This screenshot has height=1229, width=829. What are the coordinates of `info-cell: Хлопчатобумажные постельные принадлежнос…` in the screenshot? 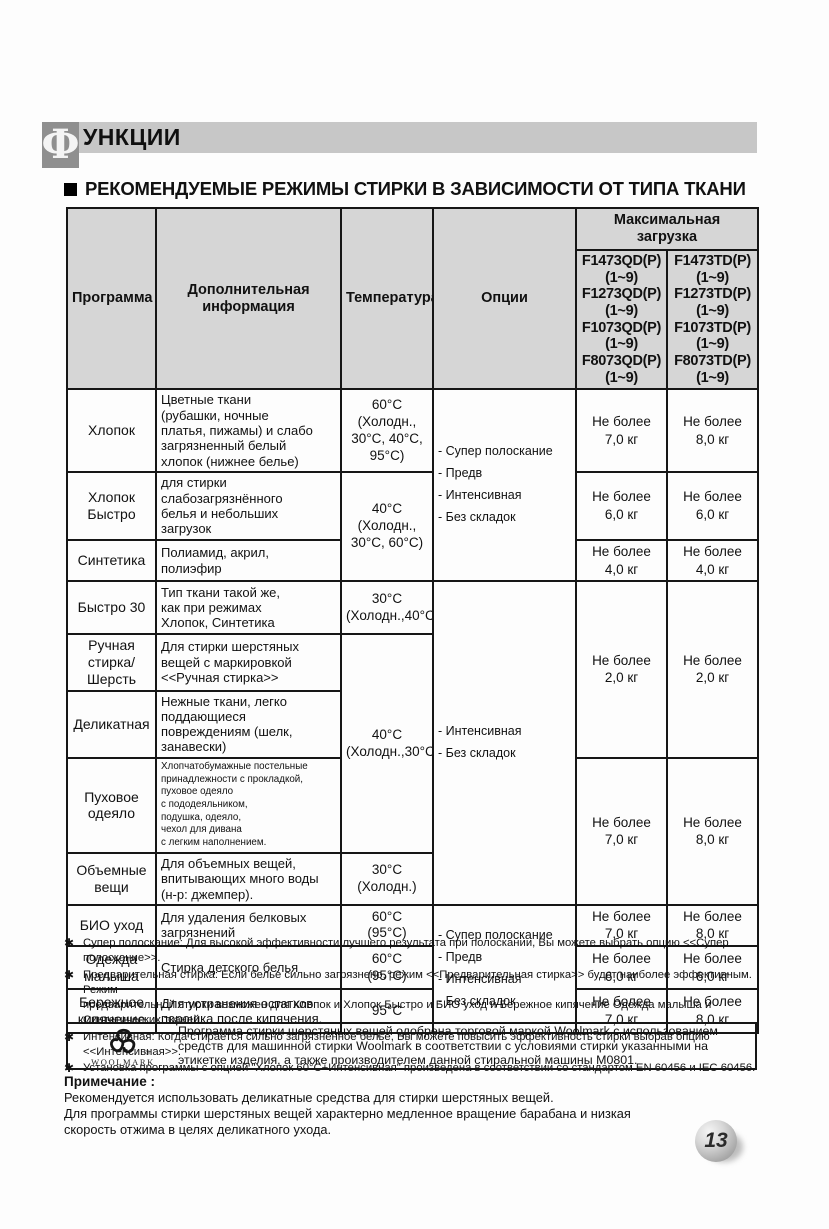 It's located at (248, 805).